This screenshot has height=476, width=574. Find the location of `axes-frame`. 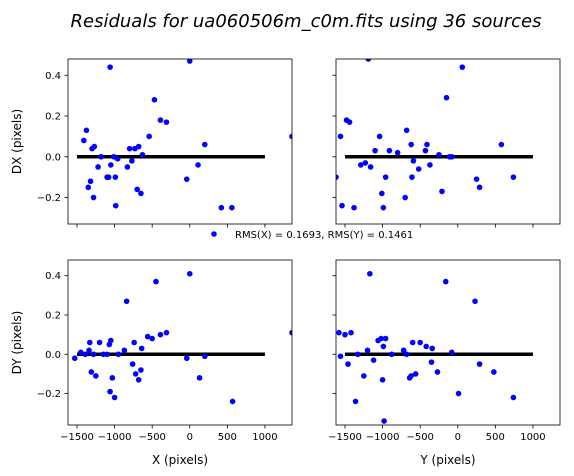

axes-frame is located at coordinates (448, 342).